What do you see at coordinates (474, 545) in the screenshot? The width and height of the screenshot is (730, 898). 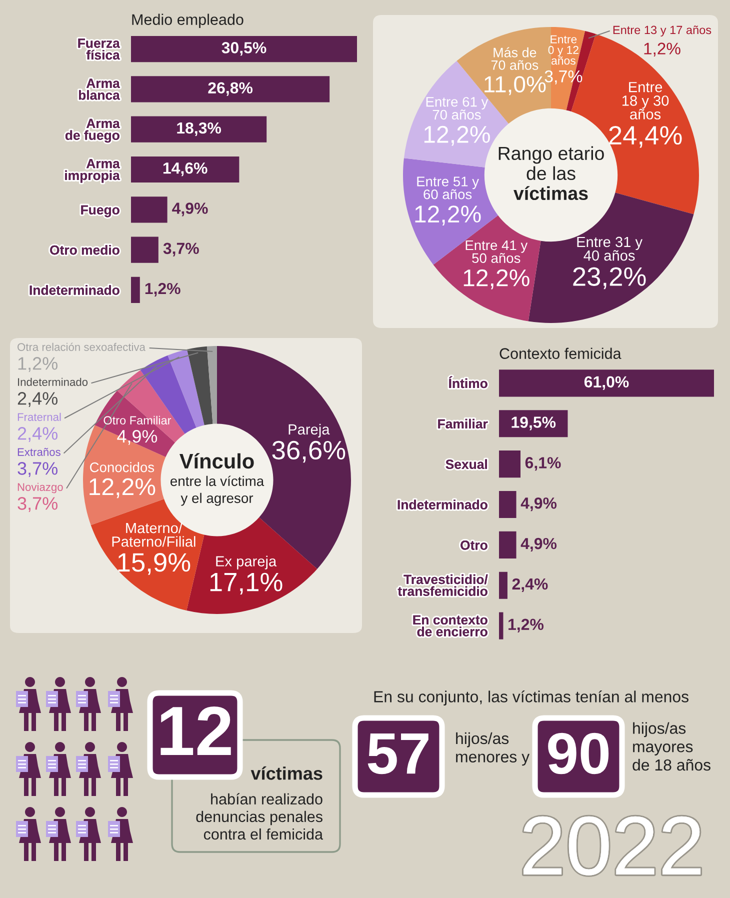 I see `y-tick-label: Otro` at bounding box center [474, 545].